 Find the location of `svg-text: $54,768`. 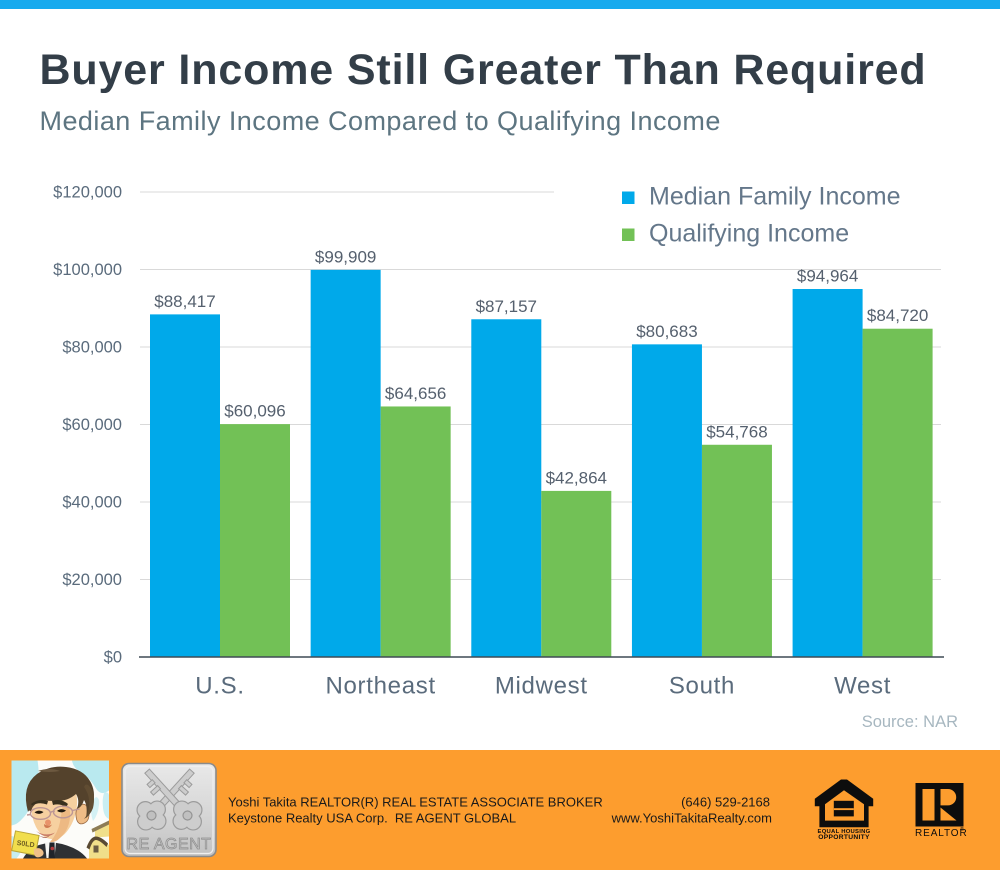

svg-text: $54,768 is located at coordinates (736, 431).